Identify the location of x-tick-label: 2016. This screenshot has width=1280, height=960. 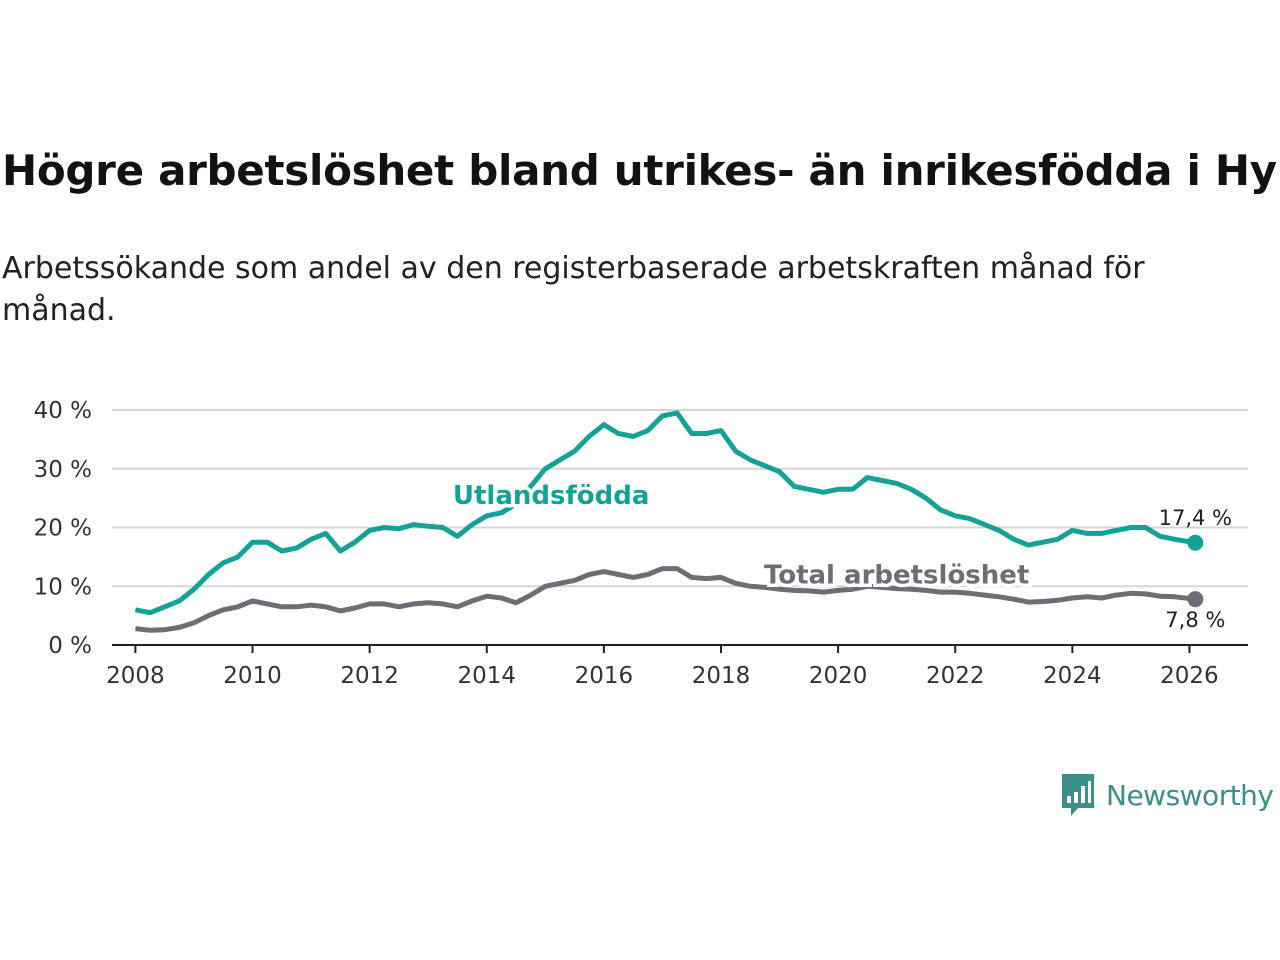
(604, 676).